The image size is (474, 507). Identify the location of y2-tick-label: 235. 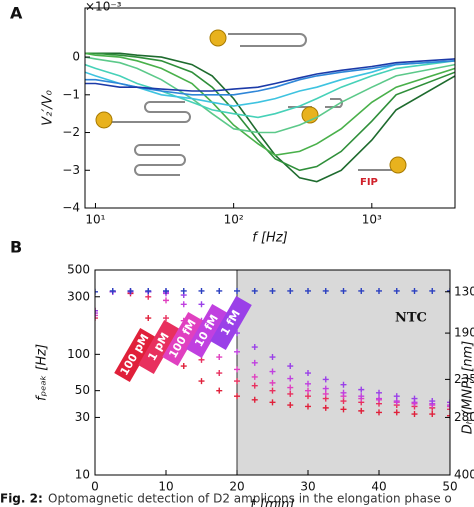
(464, 379).